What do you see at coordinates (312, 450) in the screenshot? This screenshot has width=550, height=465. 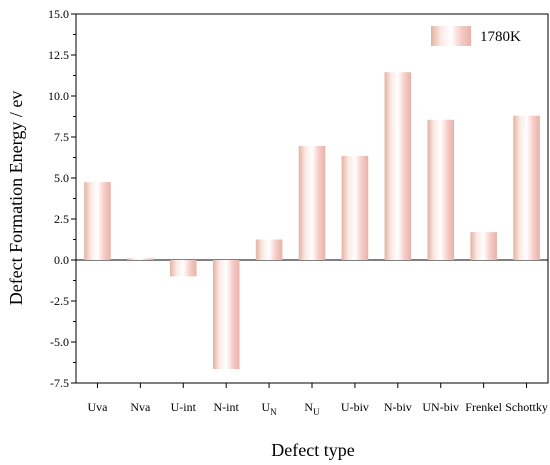 I see `x-axis-title: Defect type` at bounding box center [312, 450].